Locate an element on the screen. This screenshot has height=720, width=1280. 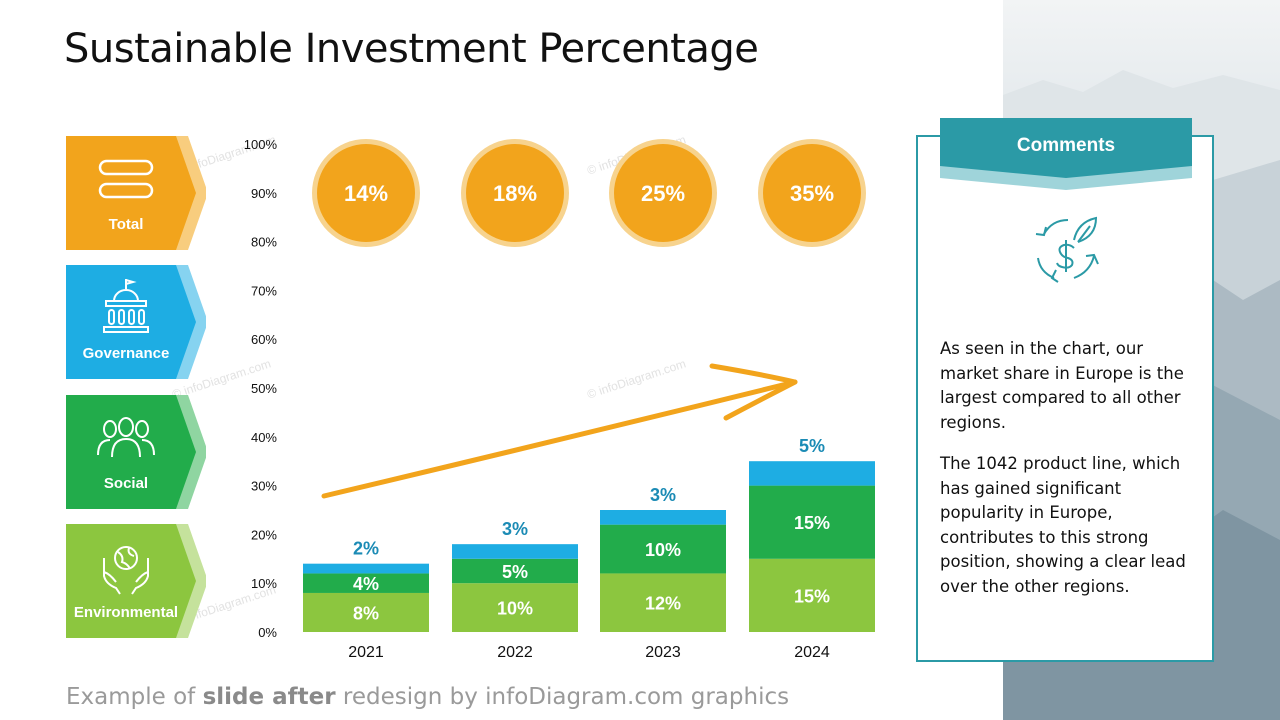
category-label: Social is located at coordinates (126, 483).